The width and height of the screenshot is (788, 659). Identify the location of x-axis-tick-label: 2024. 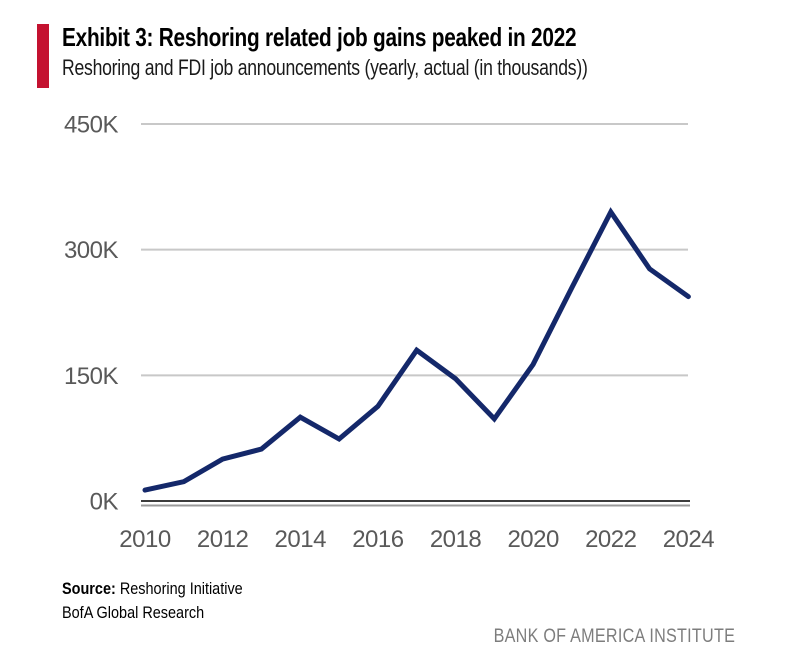
(689, 539).